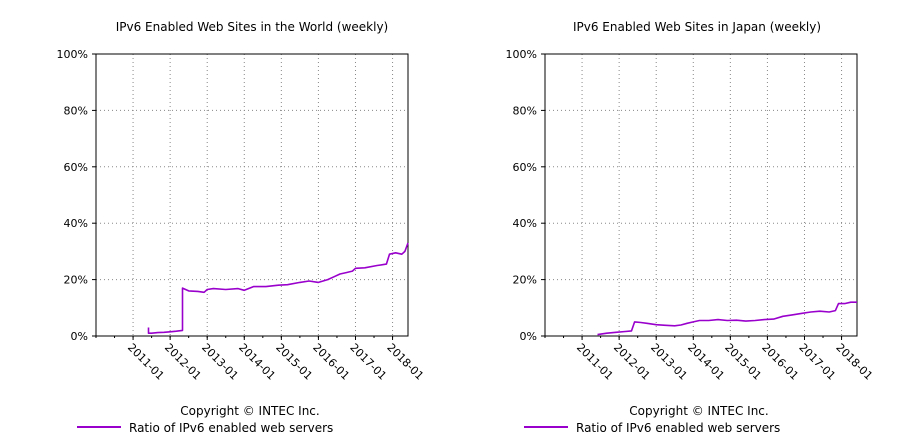  Describe the element at coordinates (697, 27) in the screenshot. I see `chart-title: IPv6 Enabled Web Sites in Japan (weekly)` at that location.